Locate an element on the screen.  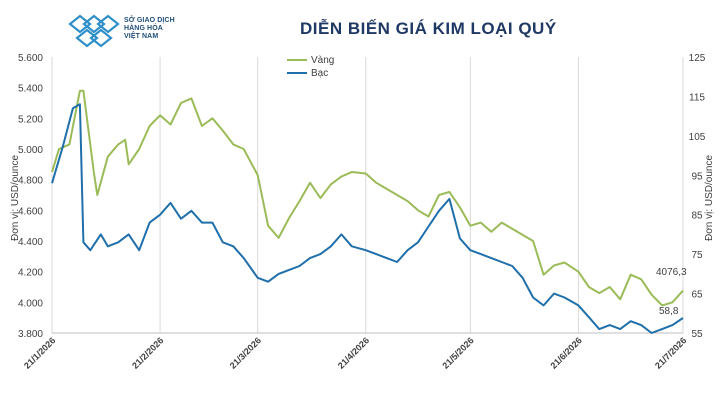
y-right-tick-label: 105 is located at coordinates (697, 137).